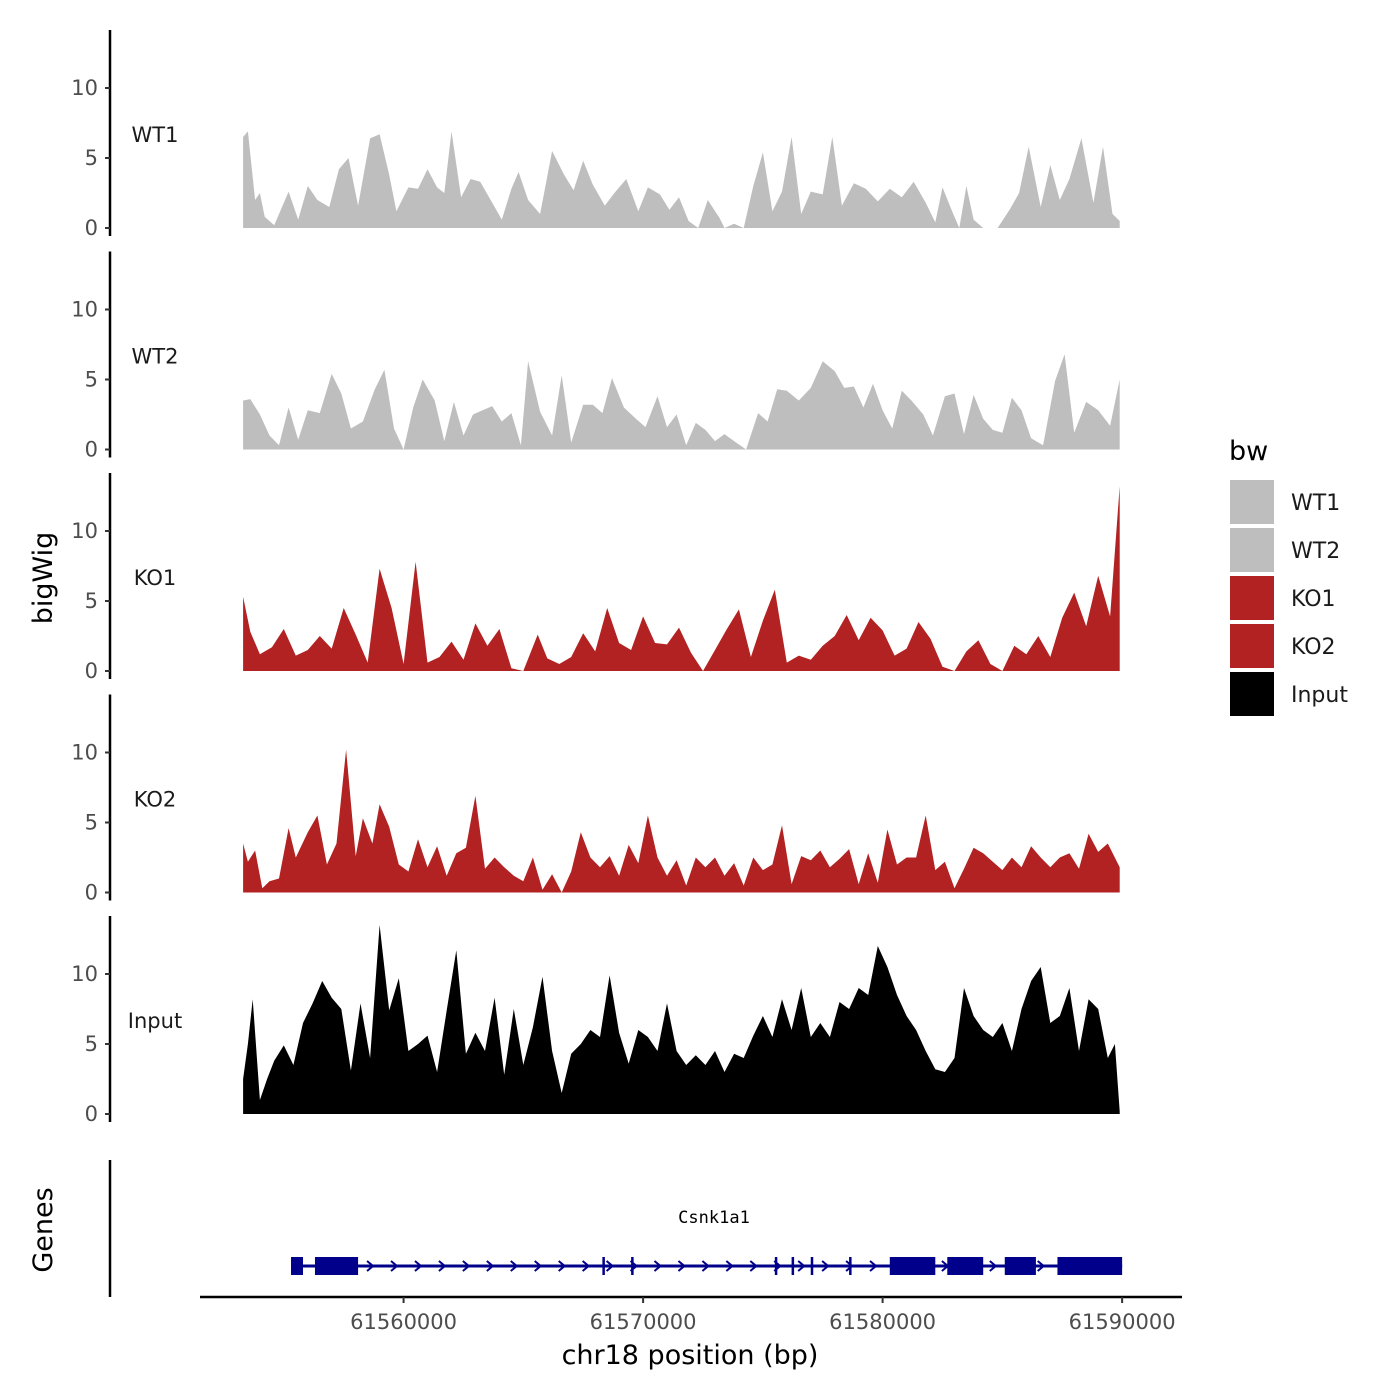 The height and width of the screenshot is (1400, 1400). Describe the element at coordinates (681, 578) in the screenshot. I see `coverage-area-ko1` at that location.